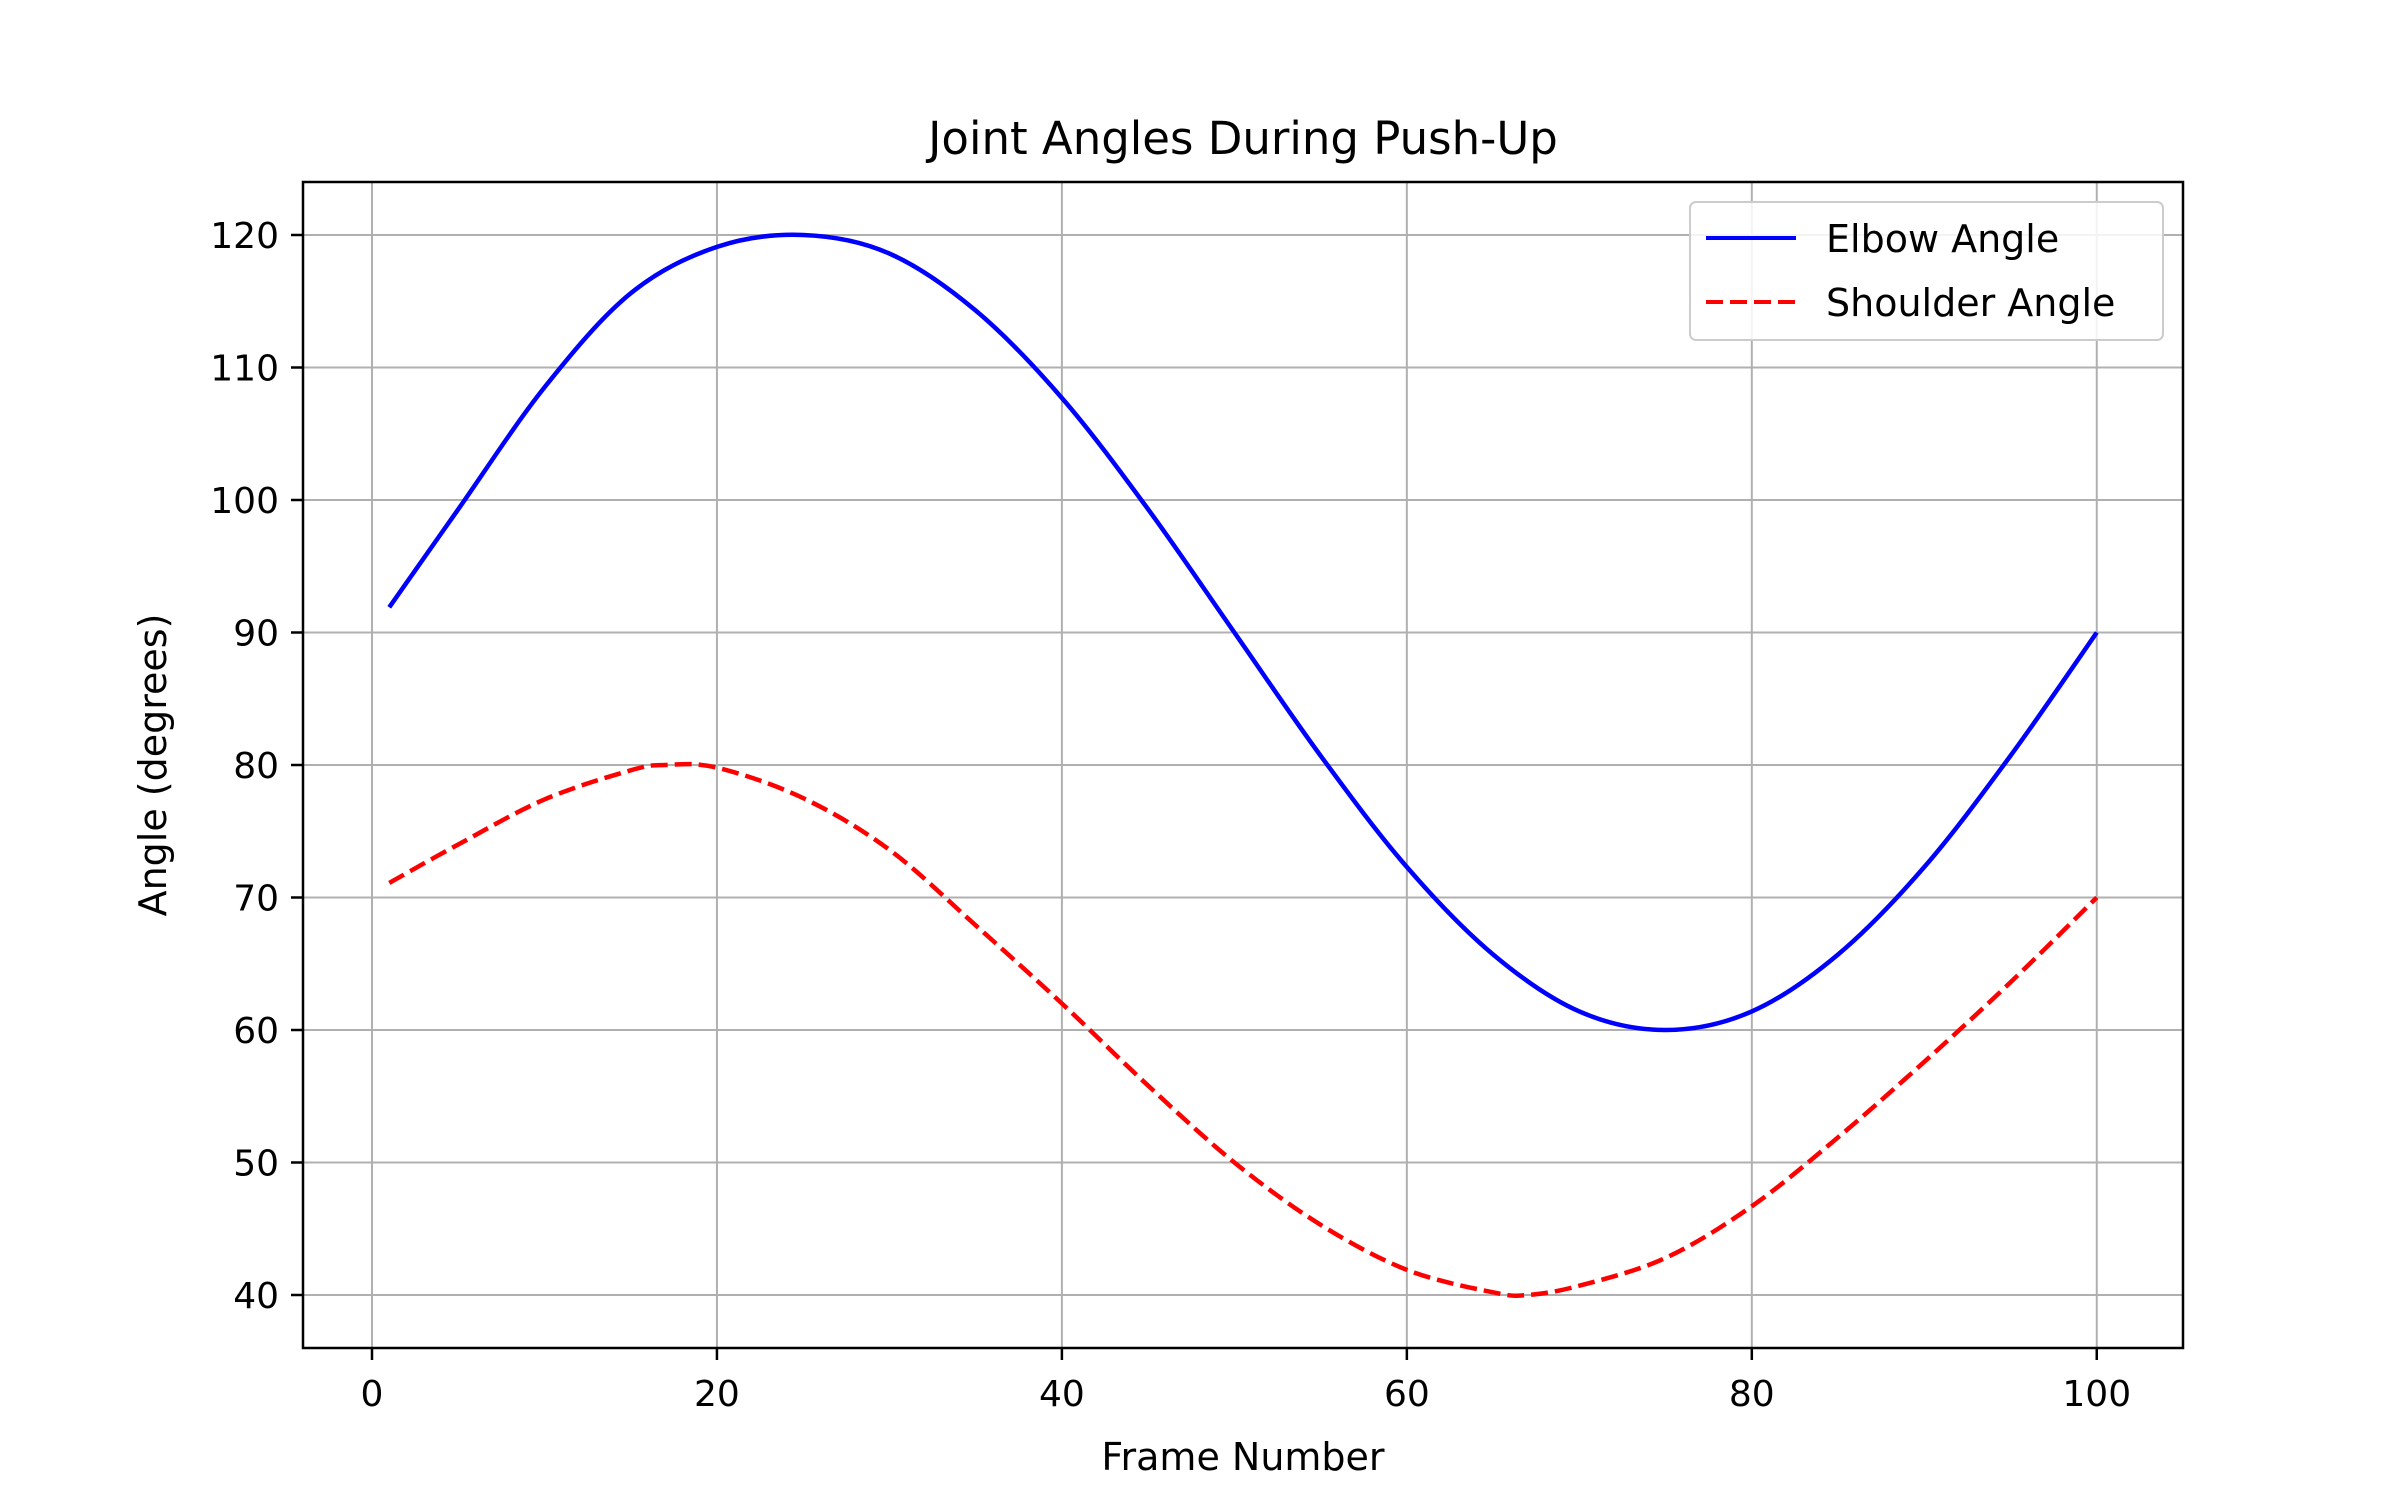  What do you see at coordinates (1062, 1394) in the screenshot?
I see `x-tick-label: 40` at bounding box center [1062, 1394].